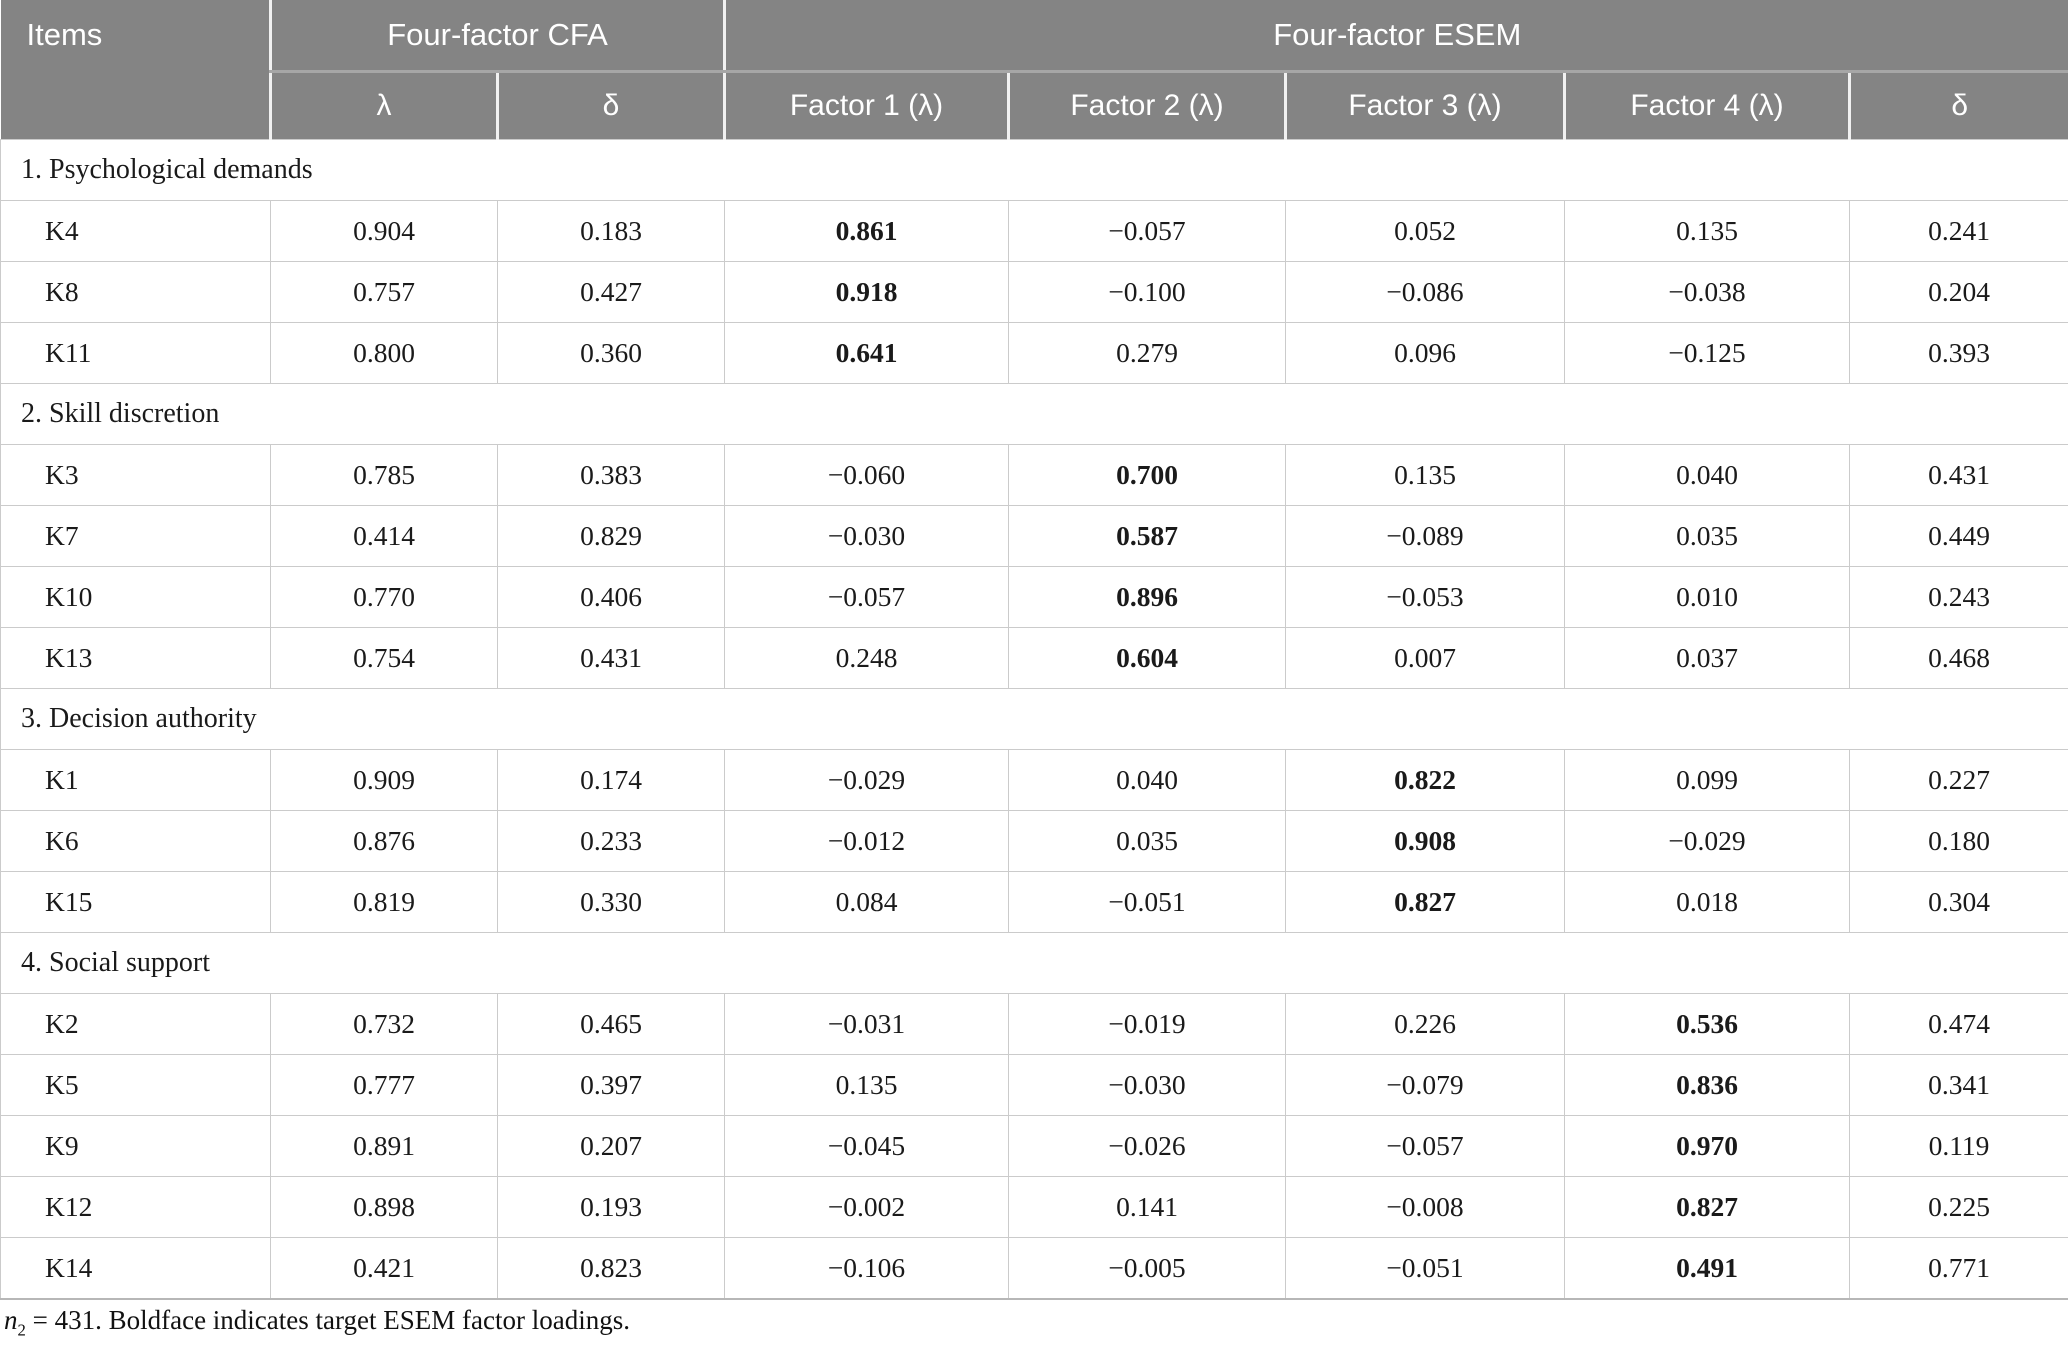 Image resolution: width=2068 pixels, height=1369 pixels. What do you see at coordinates (866, 658) in the screenshot?
I see `esem-value-cell: 0.248` at bounding box center [866, 658].